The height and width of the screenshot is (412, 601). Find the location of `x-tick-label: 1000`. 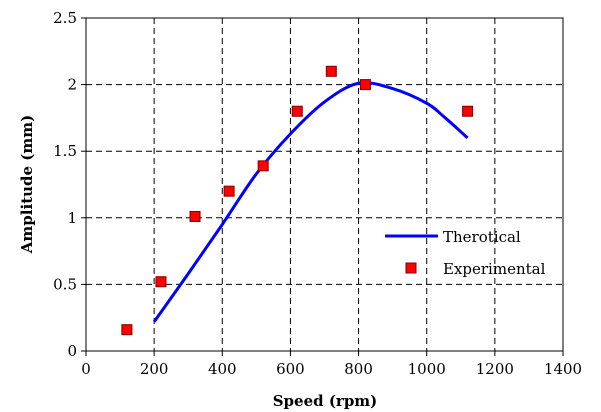

x-tick-label: 1000 is located at coordinates (427, 369).